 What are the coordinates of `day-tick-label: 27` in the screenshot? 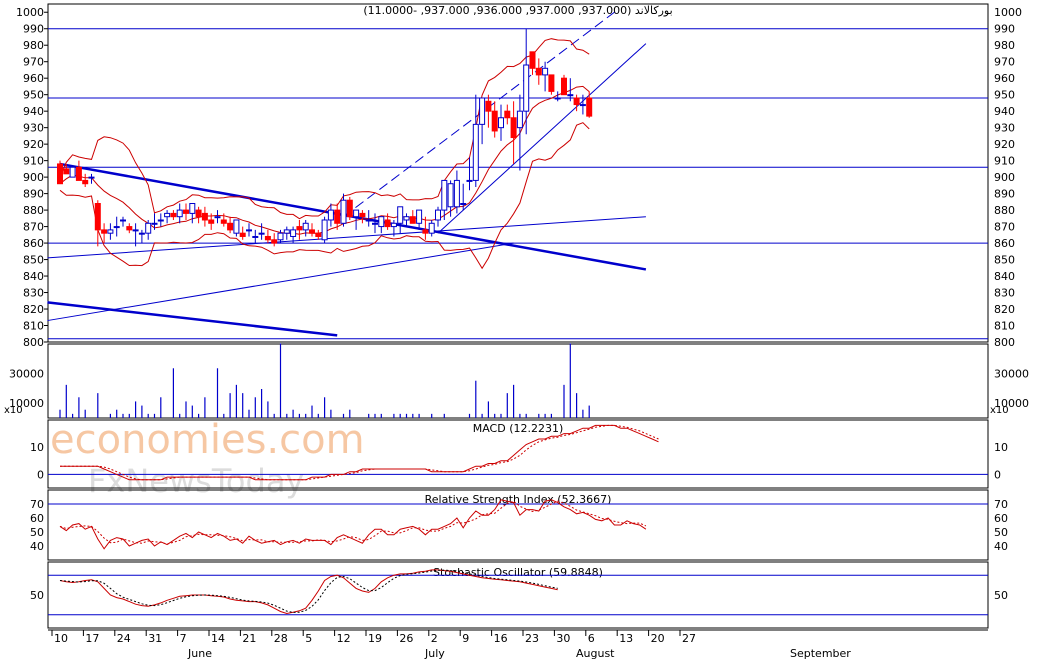 It's located at (689, 638).